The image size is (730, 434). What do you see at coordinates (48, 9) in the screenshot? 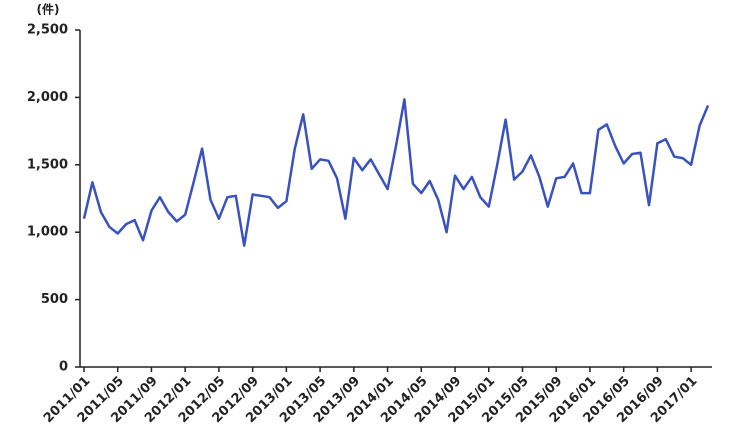
I see `unit-label: (件)` at bounding box center [48, 9].